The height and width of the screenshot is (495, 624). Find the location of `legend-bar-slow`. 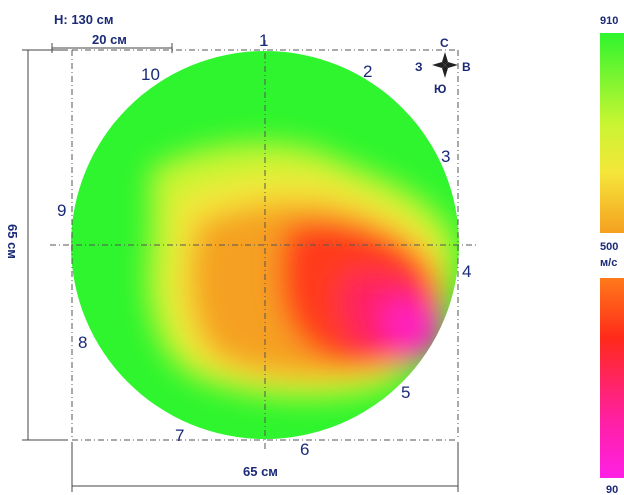

legend-bar-slow is located at coordinates (612, 378).